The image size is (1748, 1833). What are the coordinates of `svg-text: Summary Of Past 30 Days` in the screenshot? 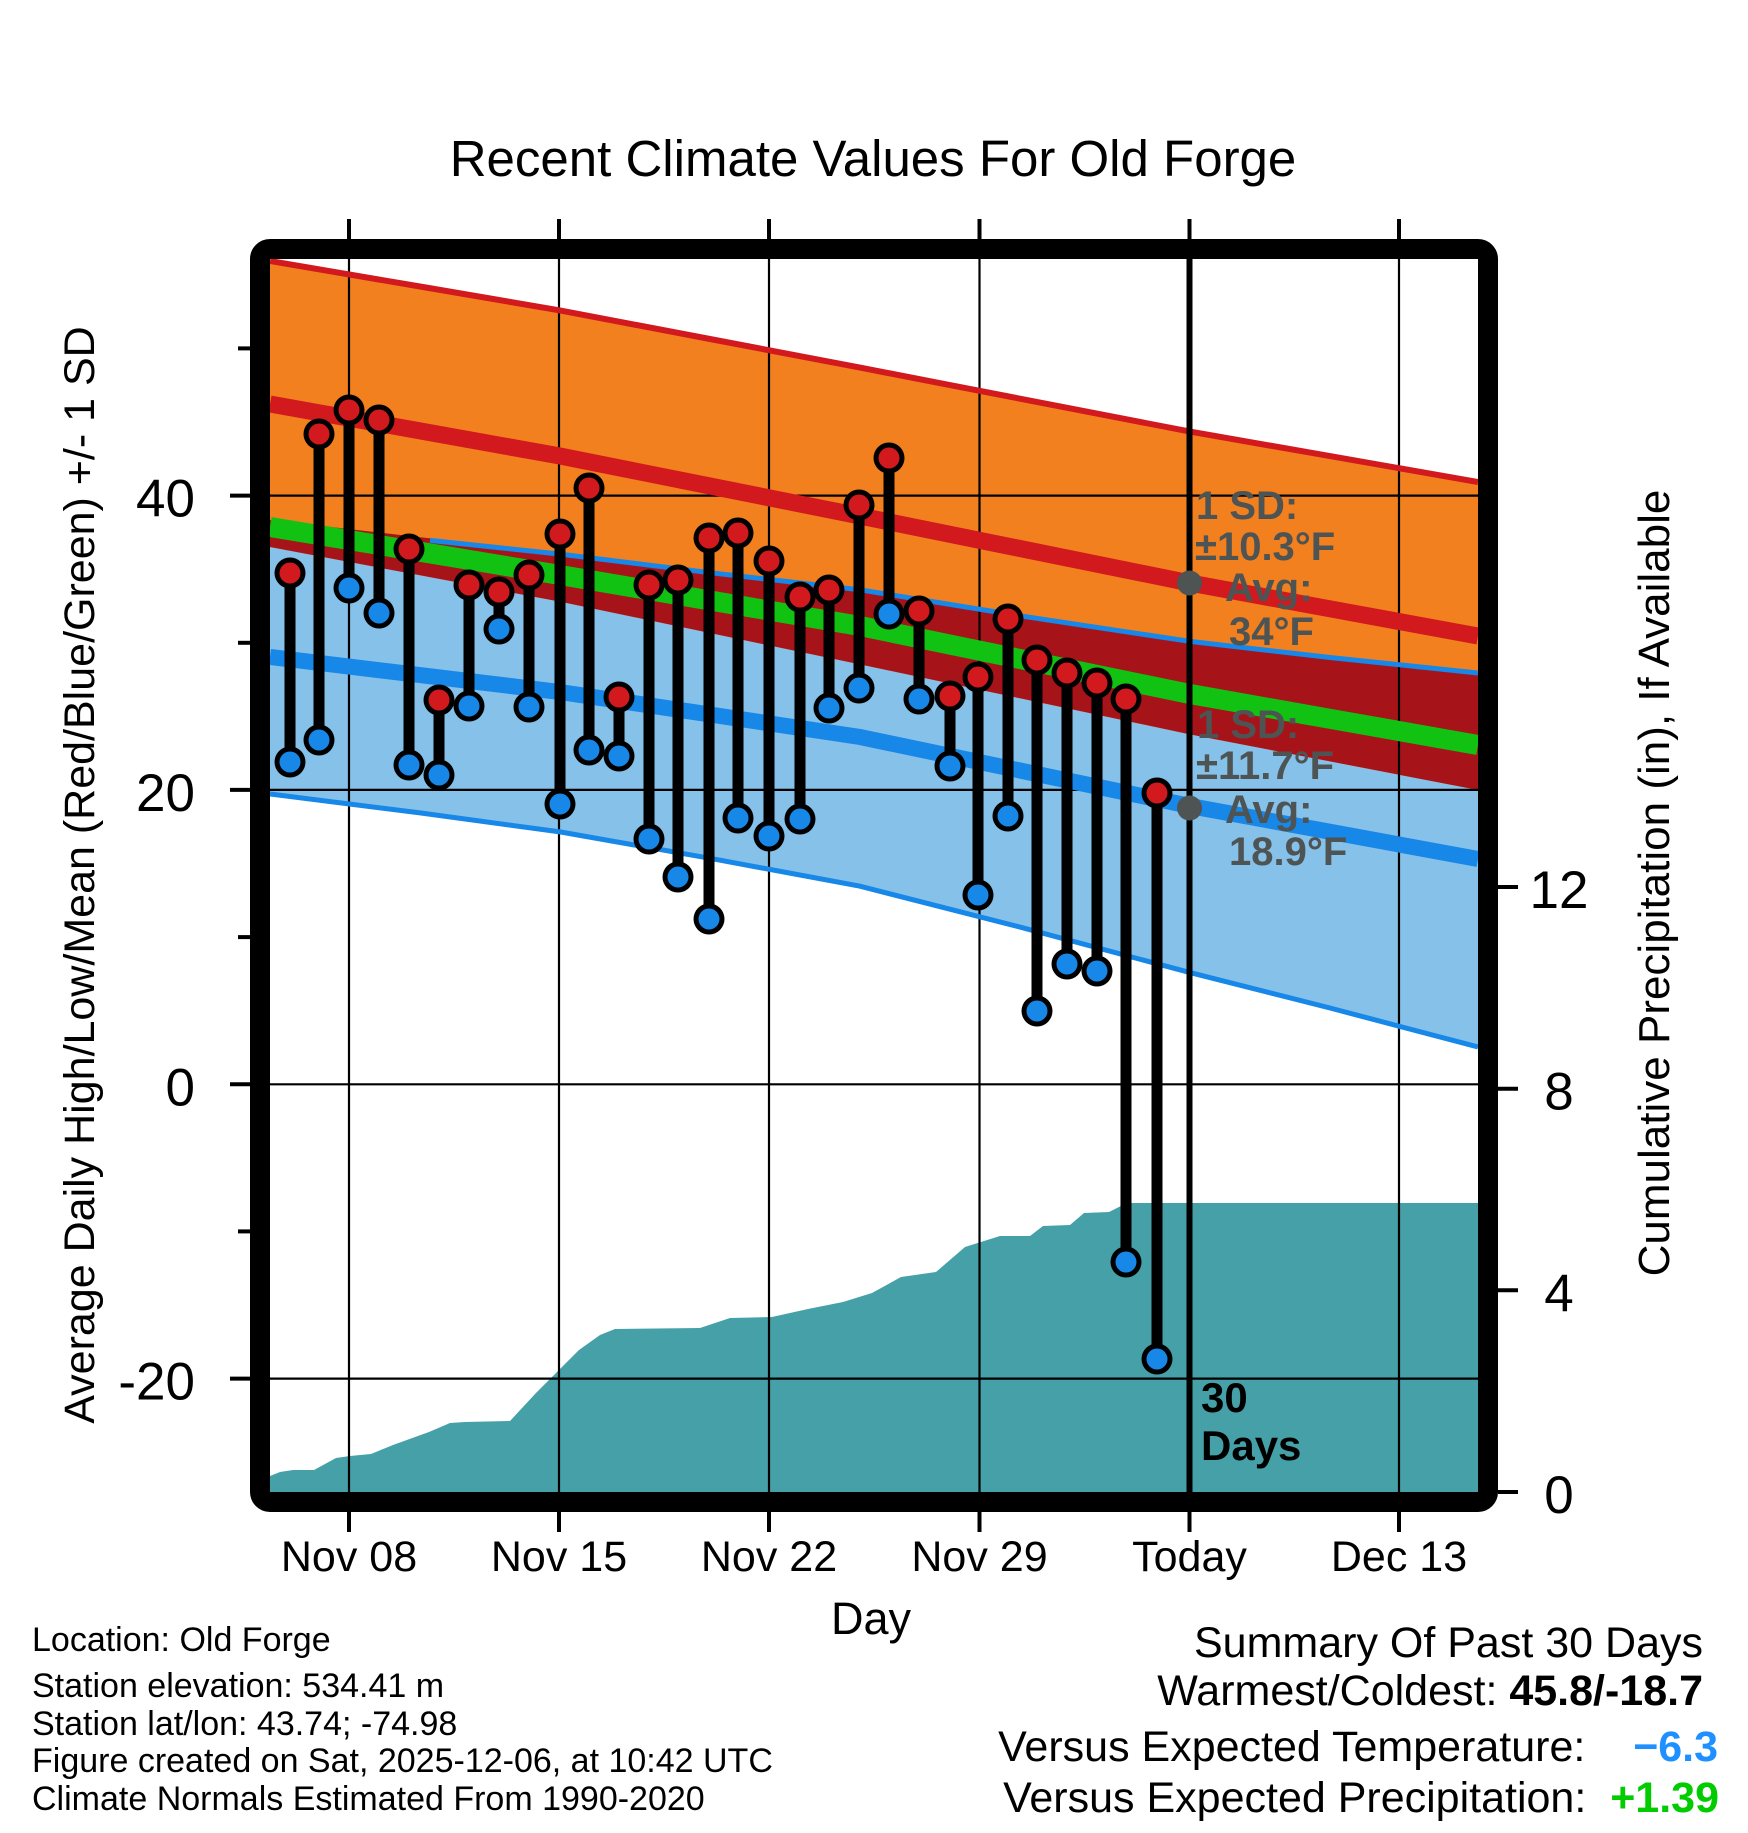 It's located at (1448, 1643).